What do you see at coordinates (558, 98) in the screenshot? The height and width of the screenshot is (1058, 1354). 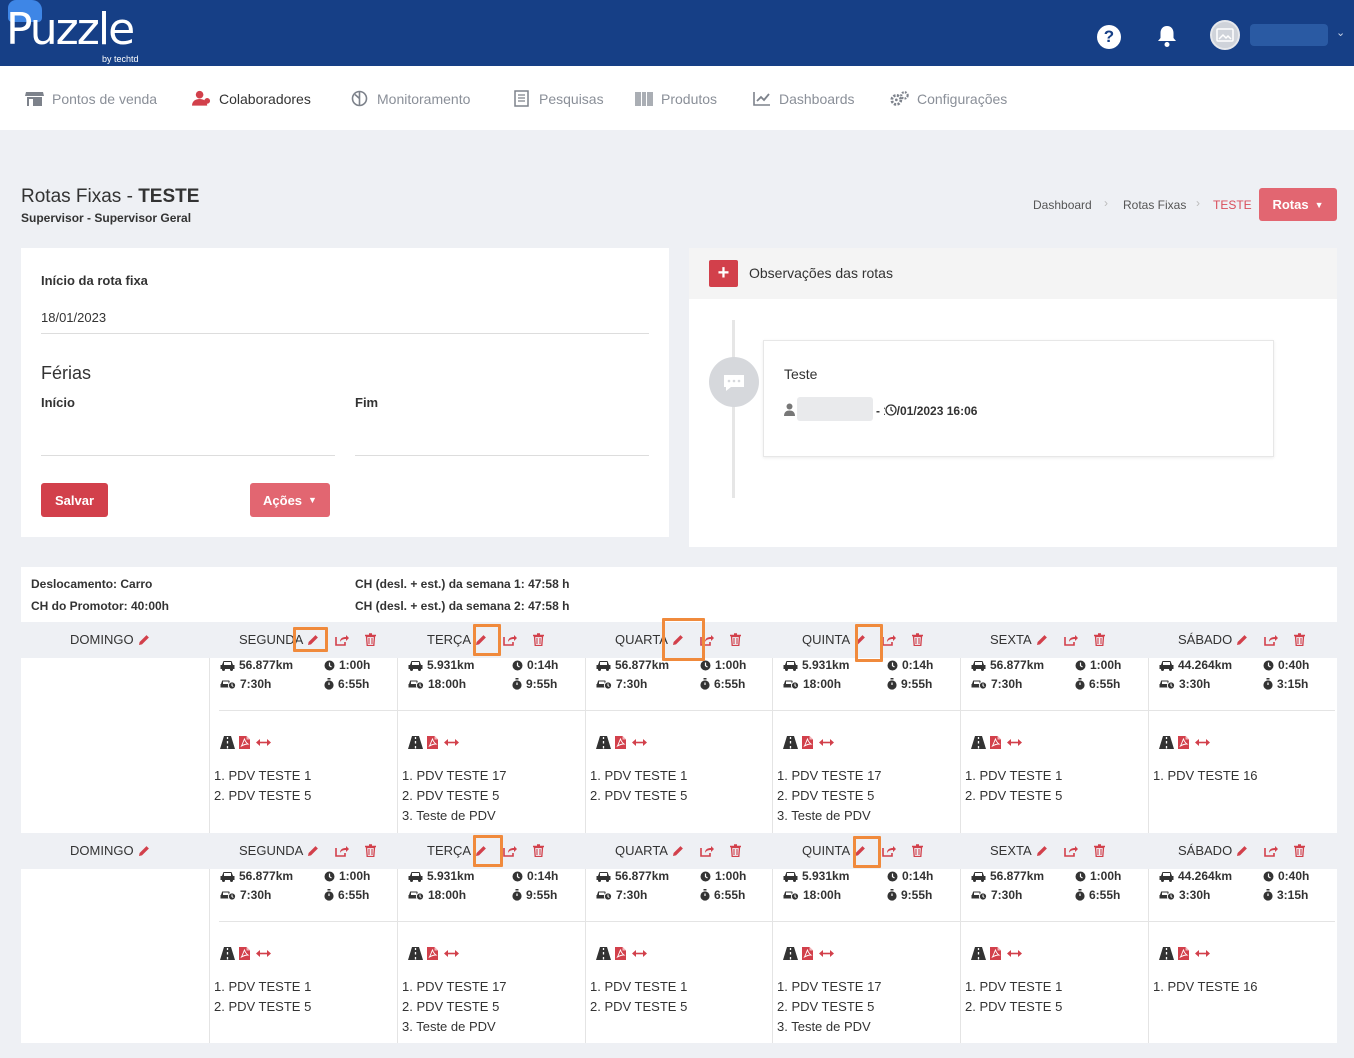 I see `nav-item-pesquisas: Pesquisas` at bounding box center [558, 98].